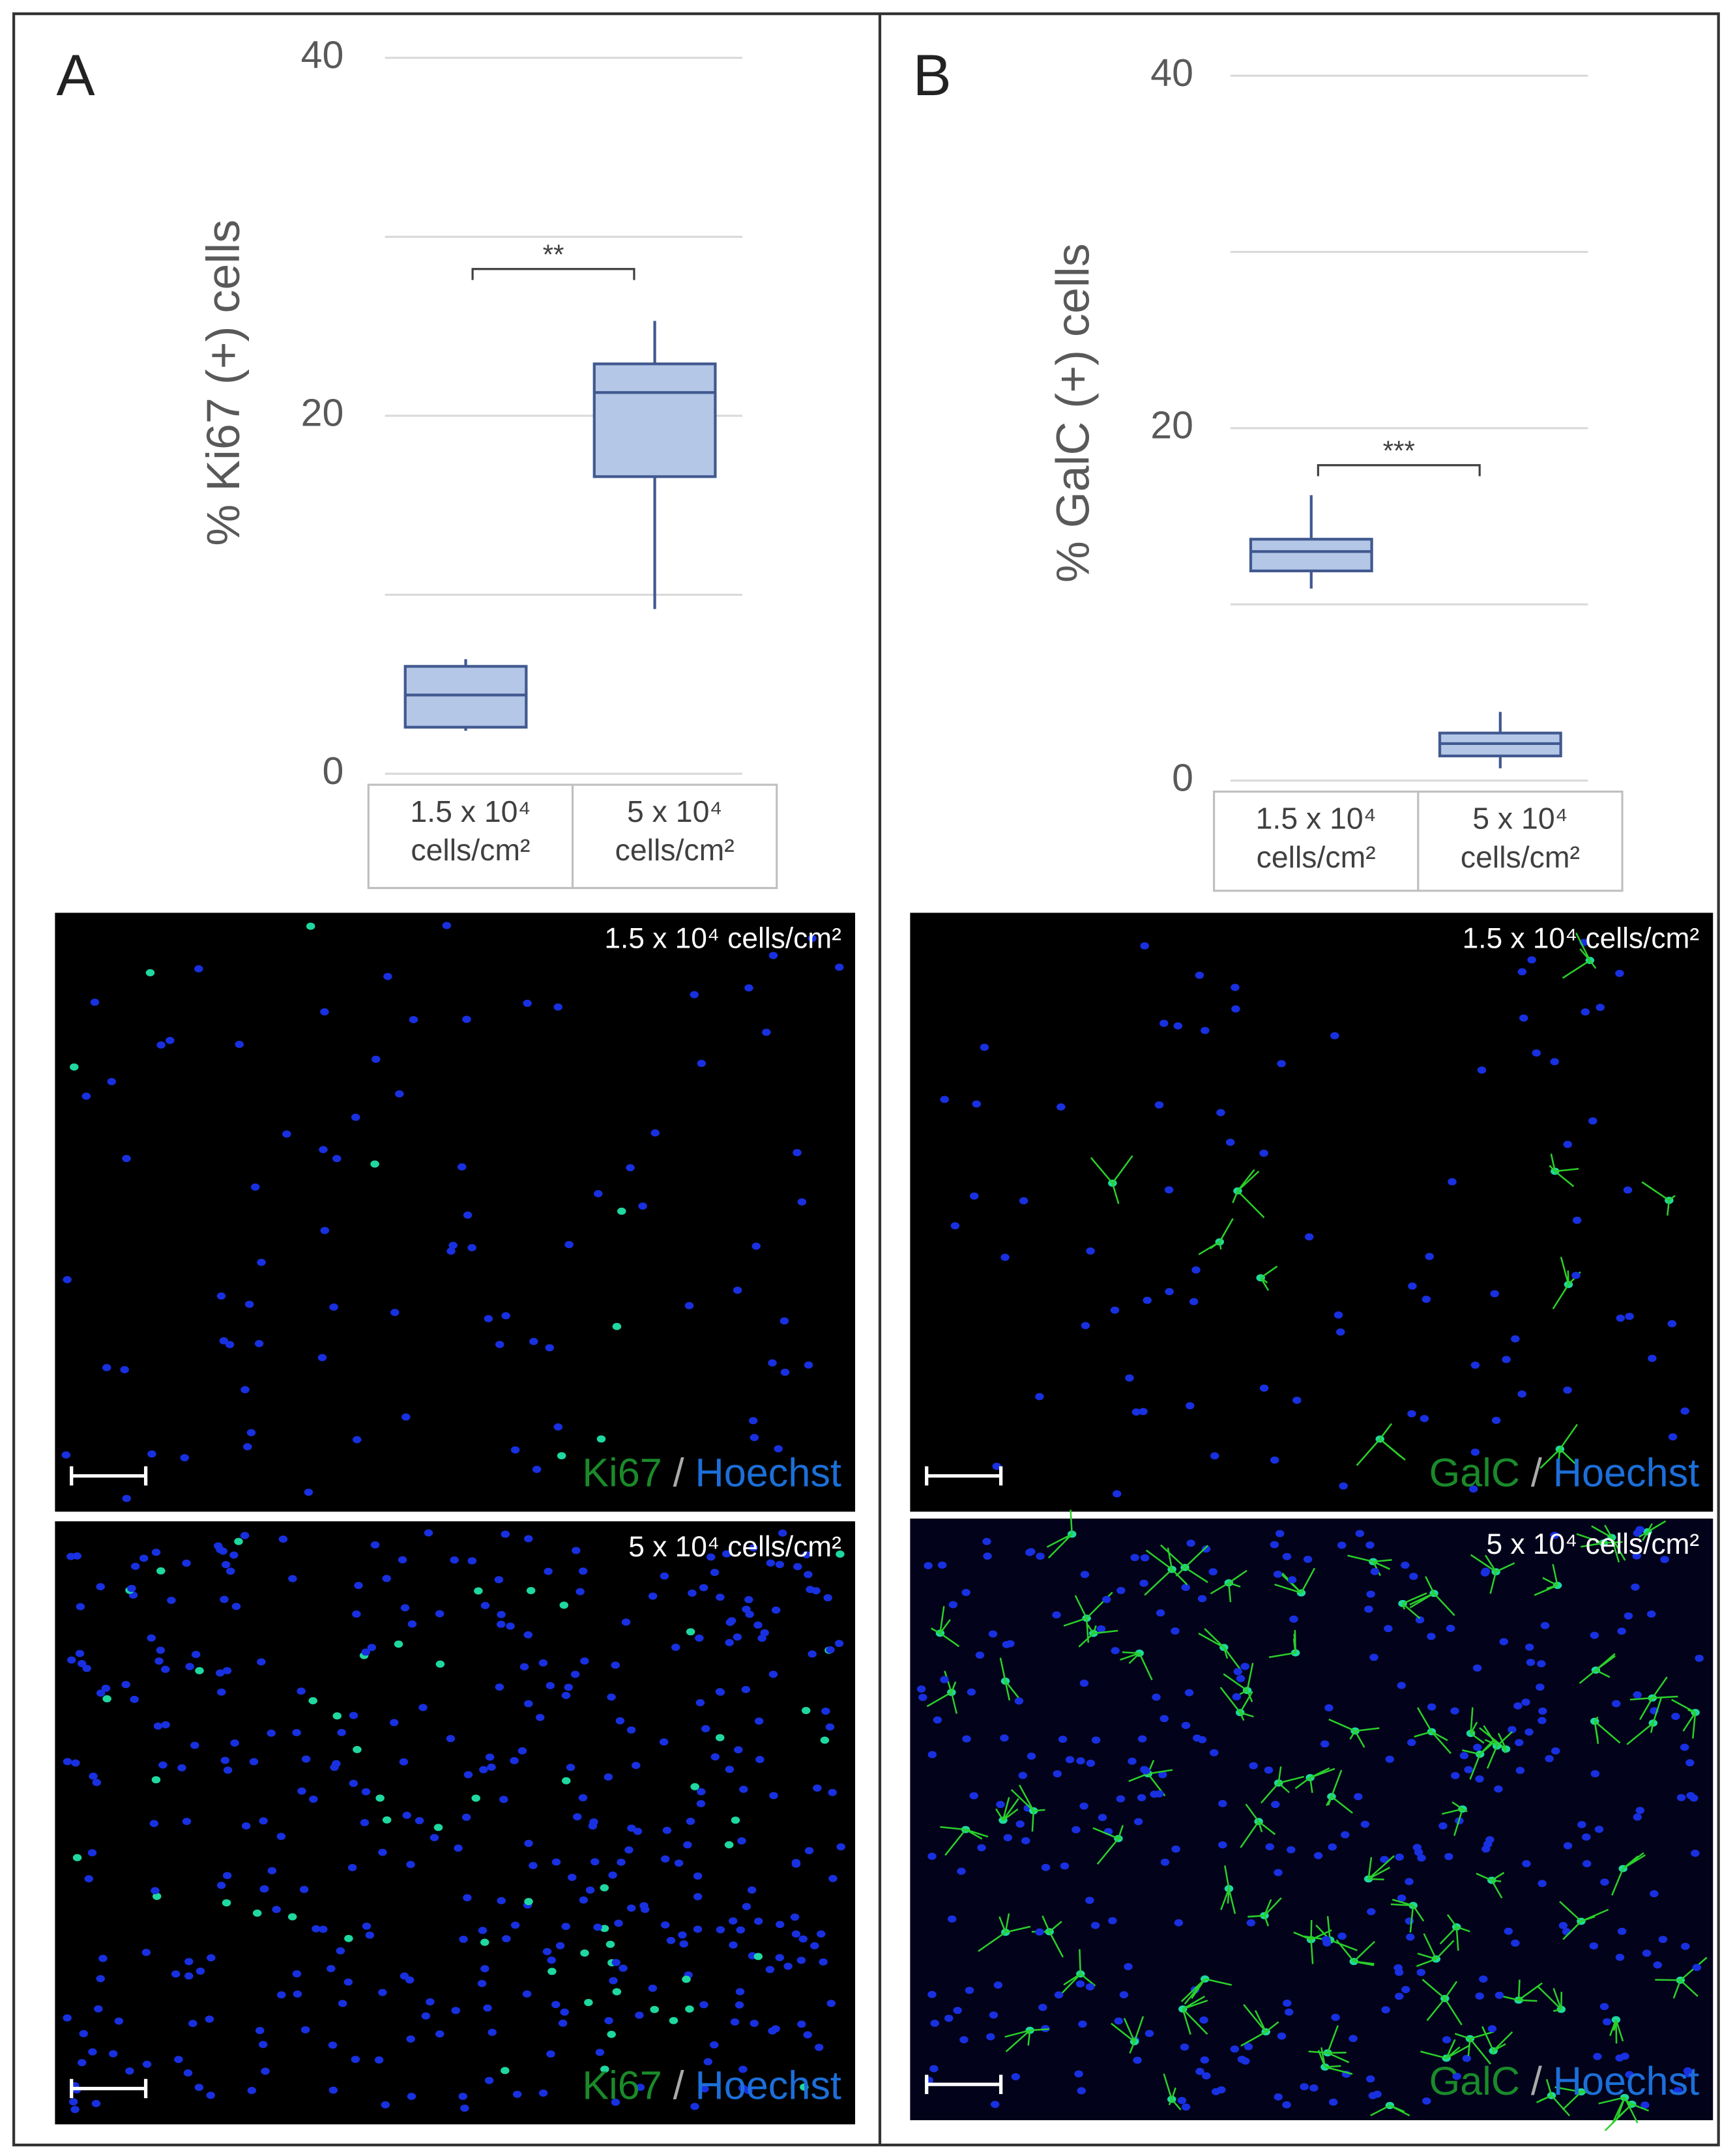 This screenshot has width=1735, height=2156. Describe the element at coordinates (712, 1473) in the screenshot. I see `stain-label: Ki67/Hoechst` at that location.